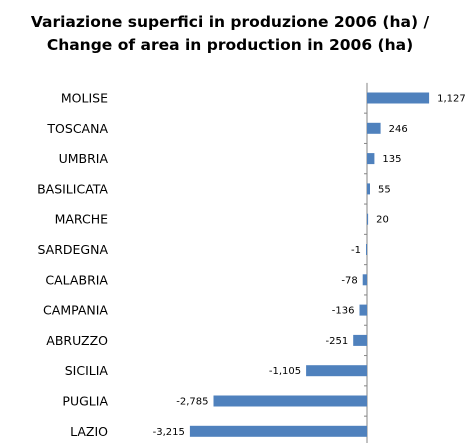 Image resolution: width=472 pixels, height=443 pixels. What do you see at coordinates (89, 431) in the screenshot?
I see `category-label: LAZIO` at bounding box center [89, 431].